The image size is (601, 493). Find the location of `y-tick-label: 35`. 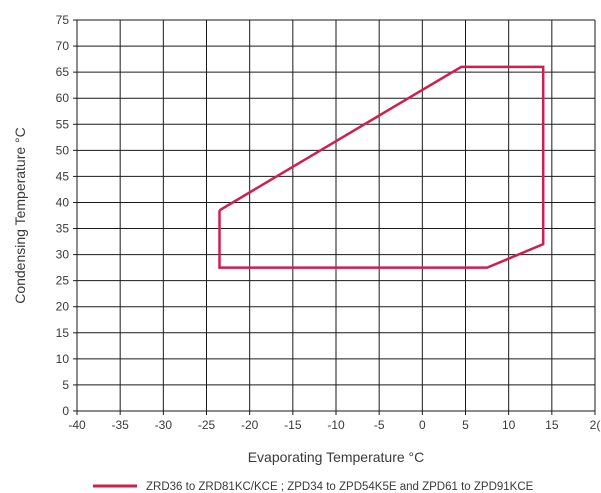

y-tick-label: 35 is located at coordinates (63, 229).